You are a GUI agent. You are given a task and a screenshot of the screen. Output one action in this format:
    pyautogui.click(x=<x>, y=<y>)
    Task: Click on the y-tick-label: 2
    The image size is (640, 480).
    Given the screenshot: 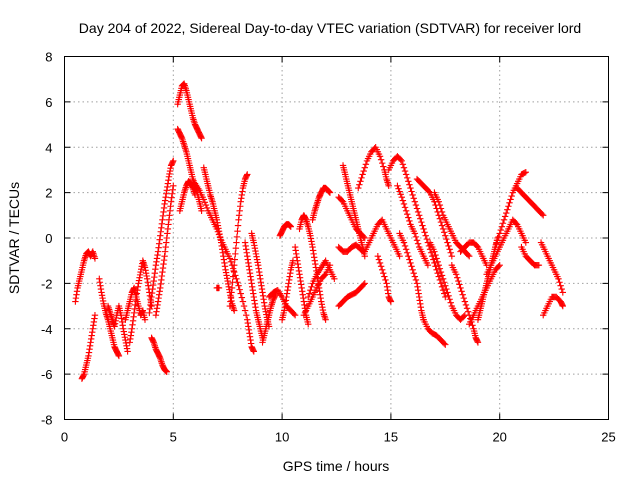 What is the action you would take?
    pyautogui.click(x=48, y=193)
    